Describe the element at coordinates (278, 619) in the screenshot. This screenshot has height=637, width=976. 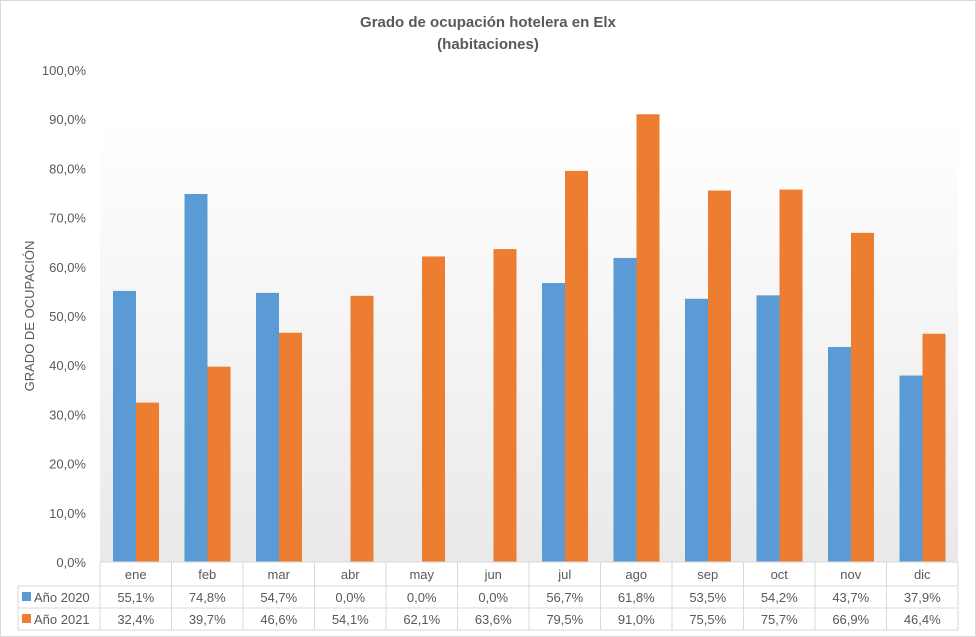
I see `table-cell-value: 46,6%` at that location.